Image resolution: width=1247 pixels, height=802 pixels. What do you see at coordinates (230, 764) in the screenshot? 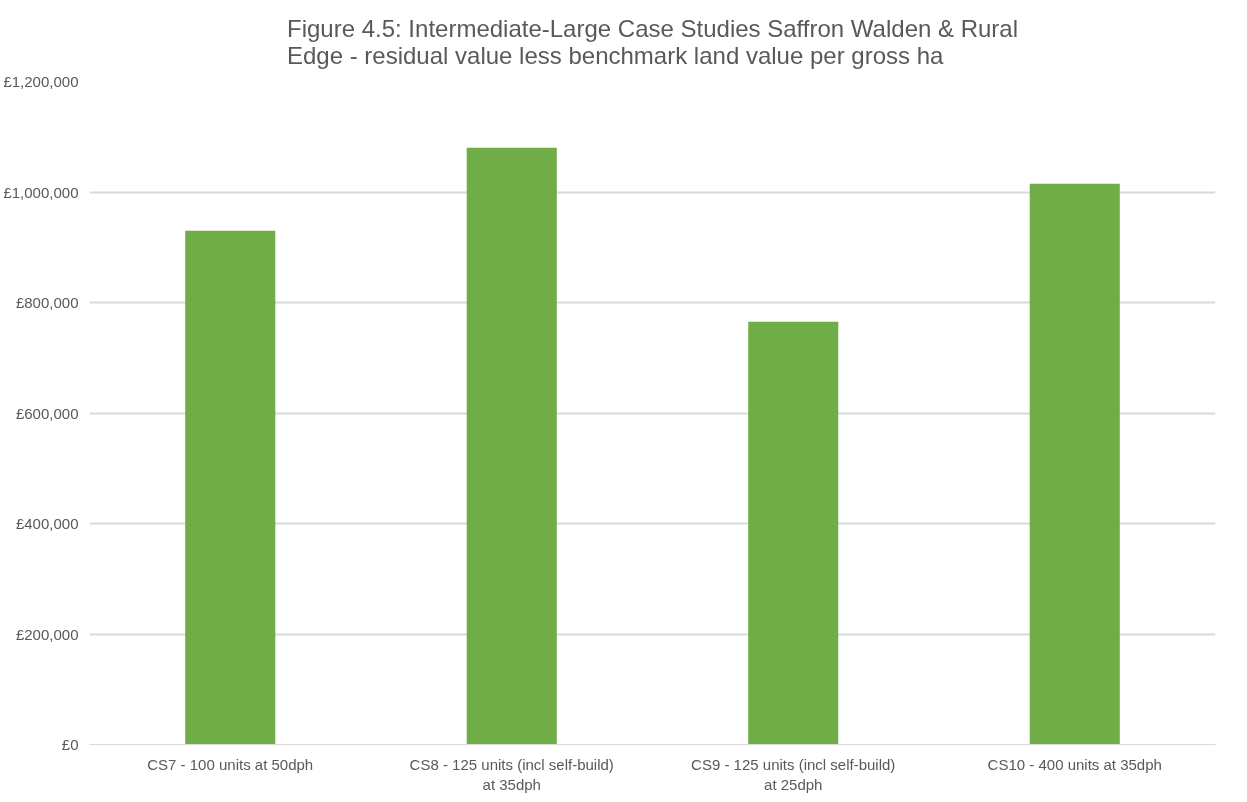
I see `x-tick-label: CS7 - 100 units at 50dph` at bounding box center [230, 764].